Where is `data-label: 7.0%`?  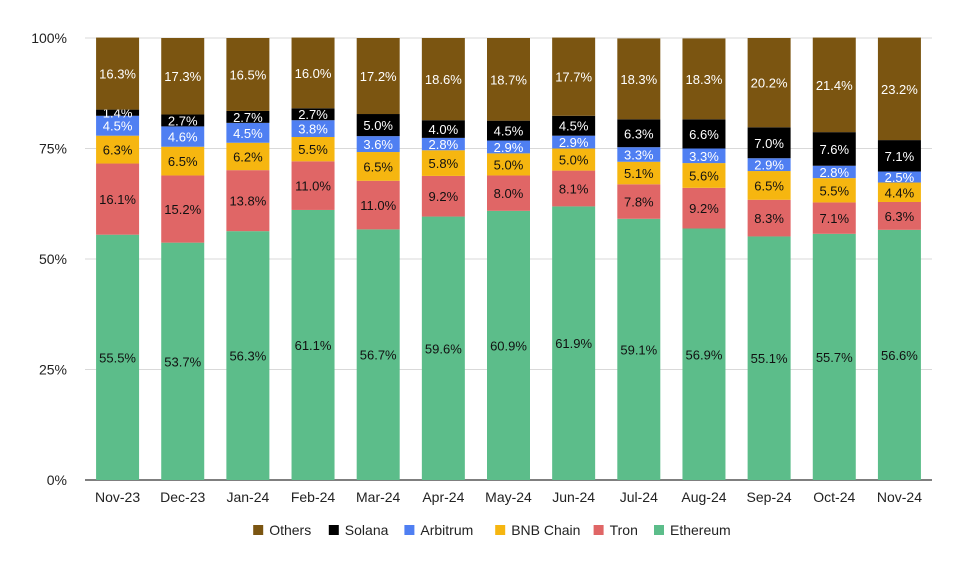 data-label: 7.0% is located at coordinates (769, 143).